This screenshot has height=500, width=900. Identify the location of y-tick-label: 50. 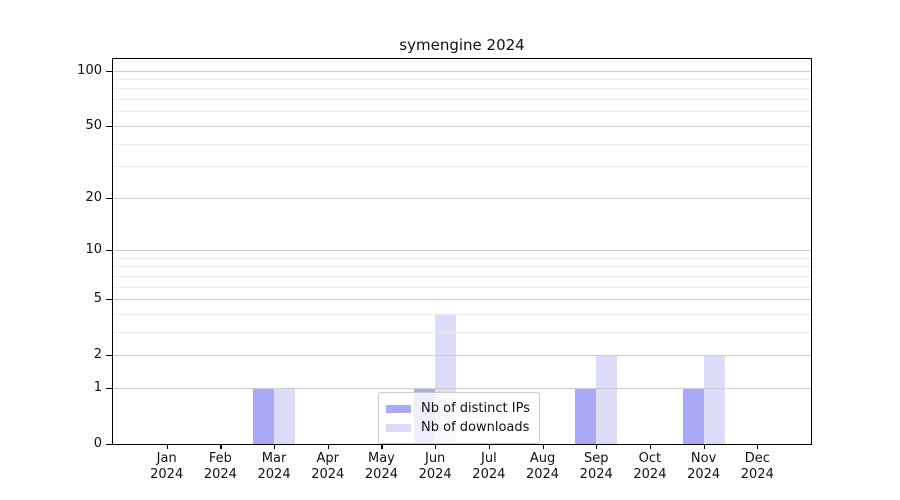
(93, 125).